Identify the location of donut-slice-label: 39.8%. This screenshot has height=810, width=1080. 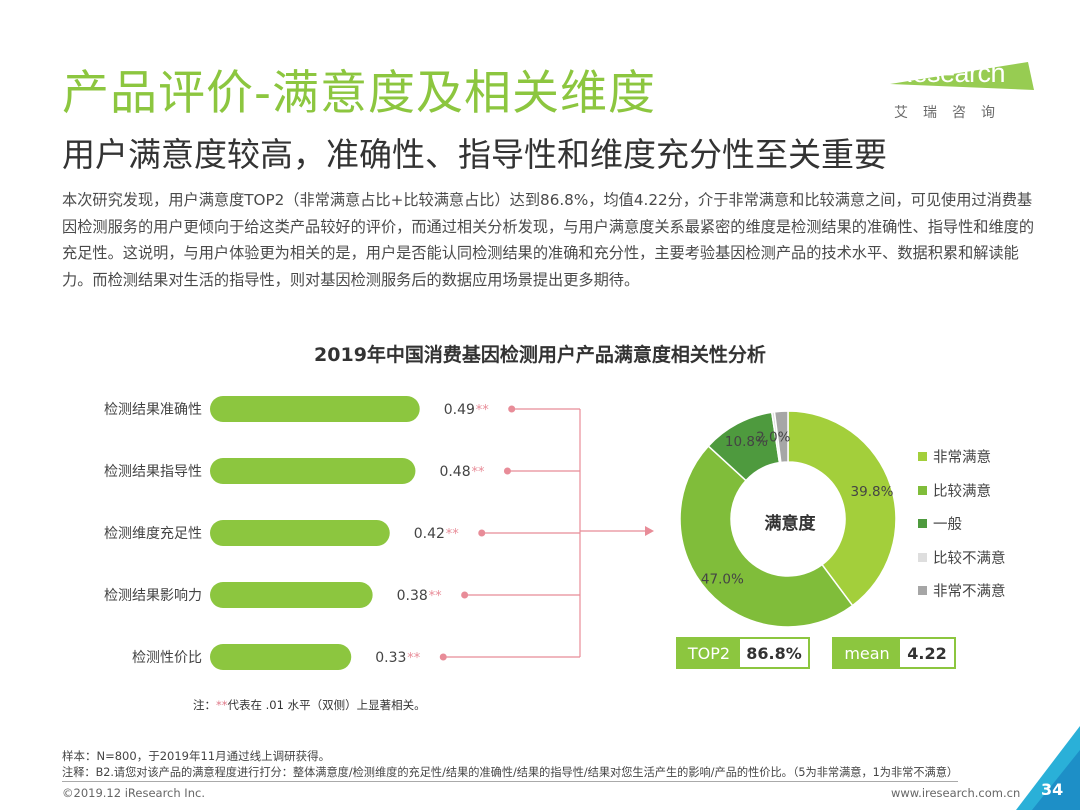
(872, 492).